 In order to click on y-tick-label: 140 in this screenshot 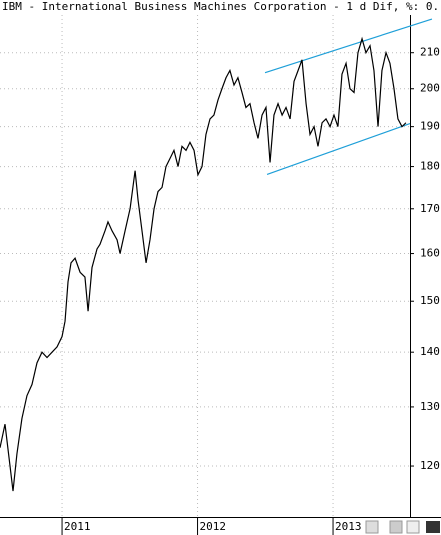, I will do `click(430, 351)`.